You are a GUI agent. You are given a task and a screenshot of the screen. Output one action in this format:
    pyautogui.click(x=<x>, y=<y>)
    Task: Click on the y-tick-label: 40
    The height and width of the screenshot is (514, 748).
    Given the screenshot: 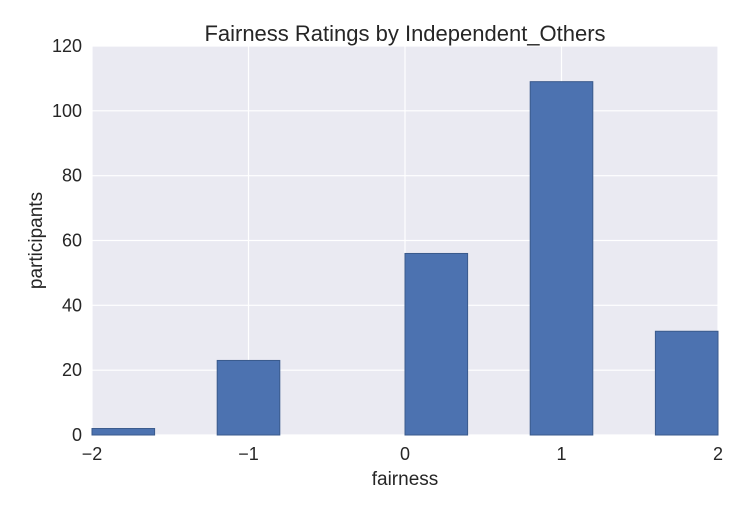 What is the action you would take?
    pyautogui.click(x=72, y=305)
    